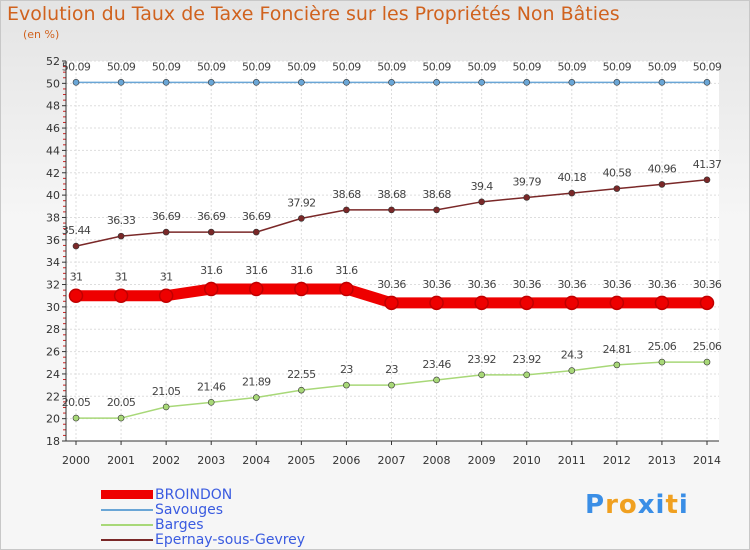 Image resolution: width=750 pixels, height=550 pixels. What do you see at coordinates (53, 173) in the screenshot?
I see `y-tick-label: 42` at bounding box center [53, 173].